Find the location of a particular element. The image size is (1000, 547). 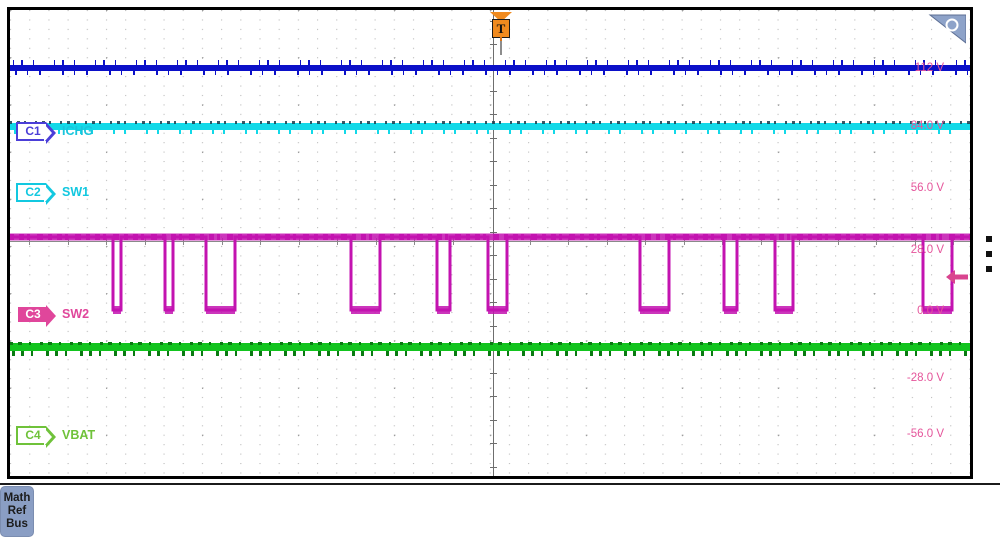

math-ref-bus-button: Math Ref Bus is located at coordinates (17, 511).